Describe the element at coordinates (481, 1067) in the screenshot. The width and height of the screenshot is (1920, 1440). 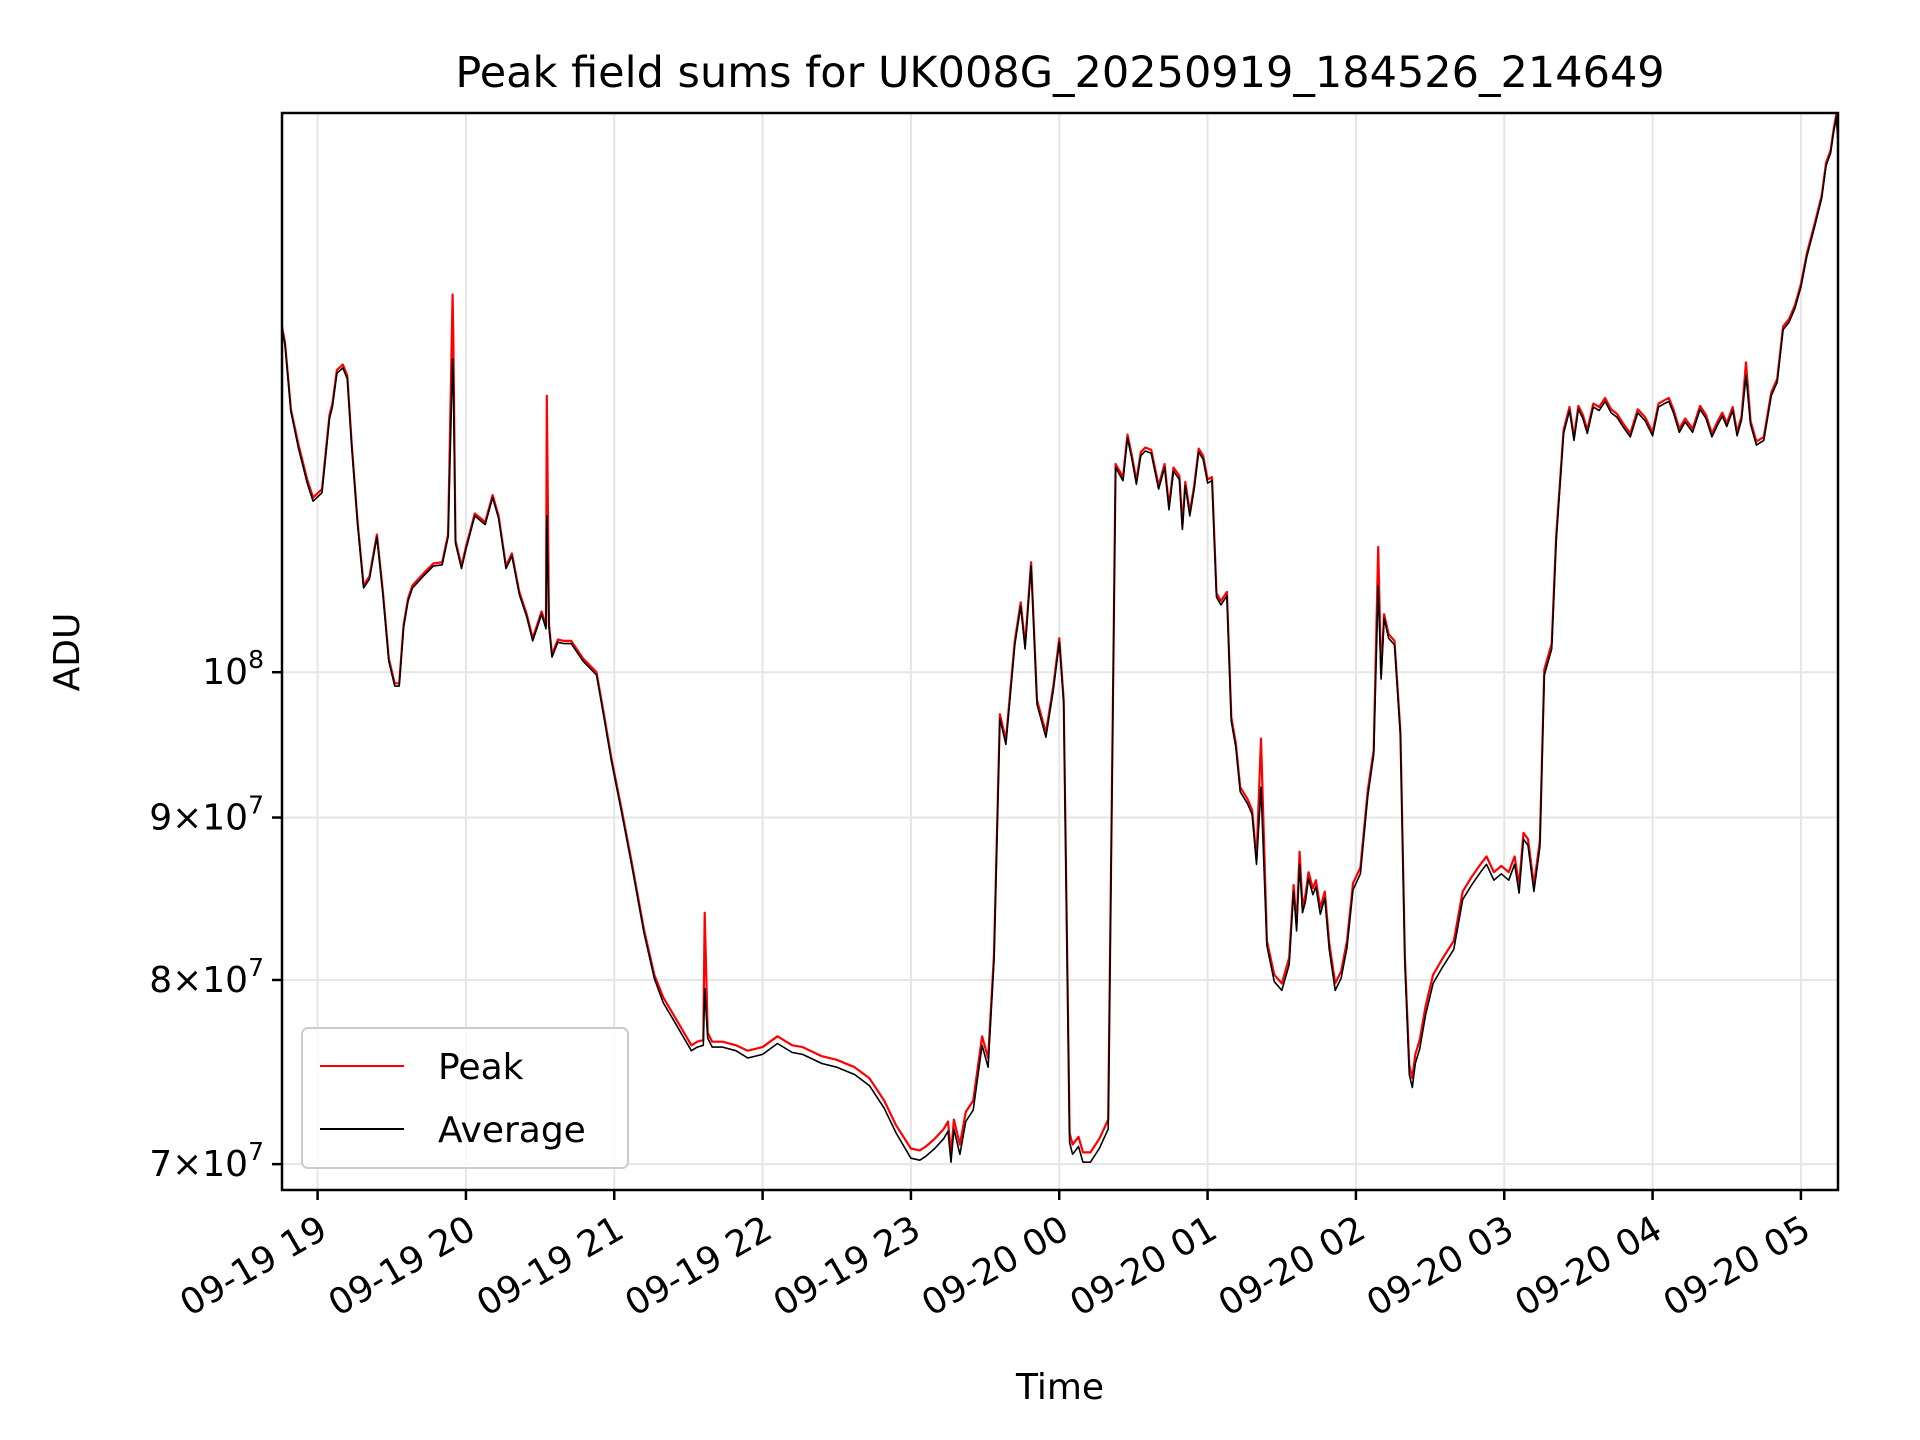
I see `legend-label-peak: Peak` at that location.